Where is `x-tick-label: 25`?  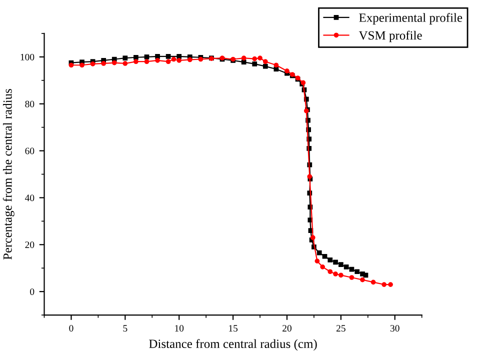 x-tick-label: 25 is located at coordinates (341, 328).